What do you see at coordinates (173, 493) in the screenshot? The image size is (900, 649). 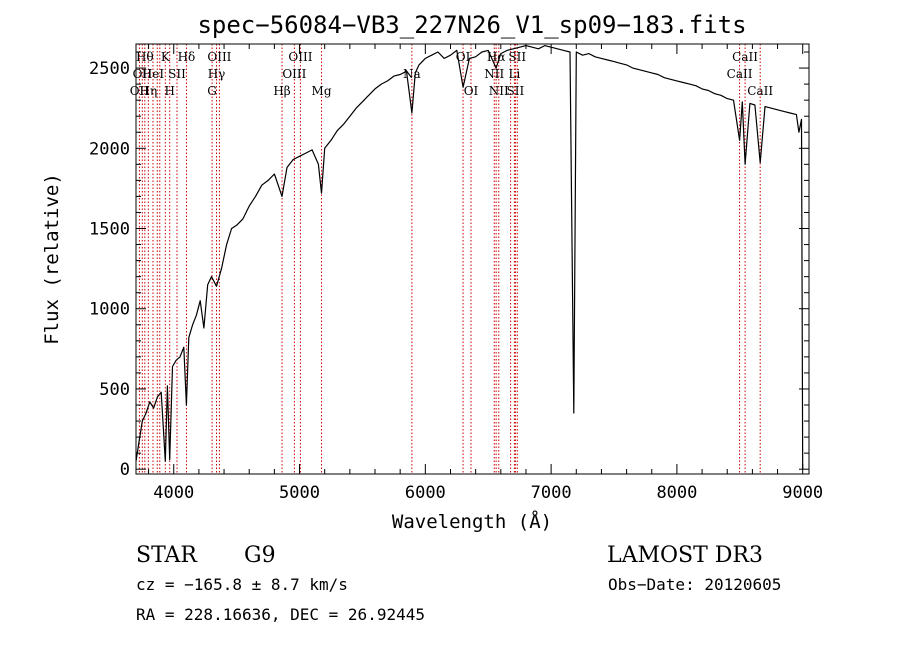 I see `x-tick-label-0: 4000` at bounding box center [173, 493].